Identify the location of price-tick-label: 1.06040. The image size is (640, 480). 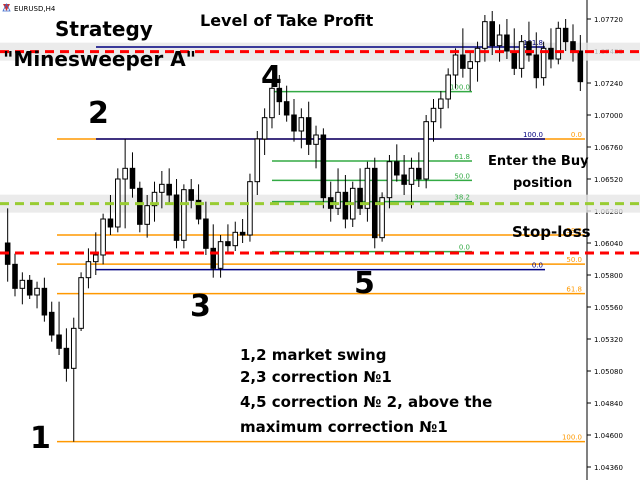
(608, 244).